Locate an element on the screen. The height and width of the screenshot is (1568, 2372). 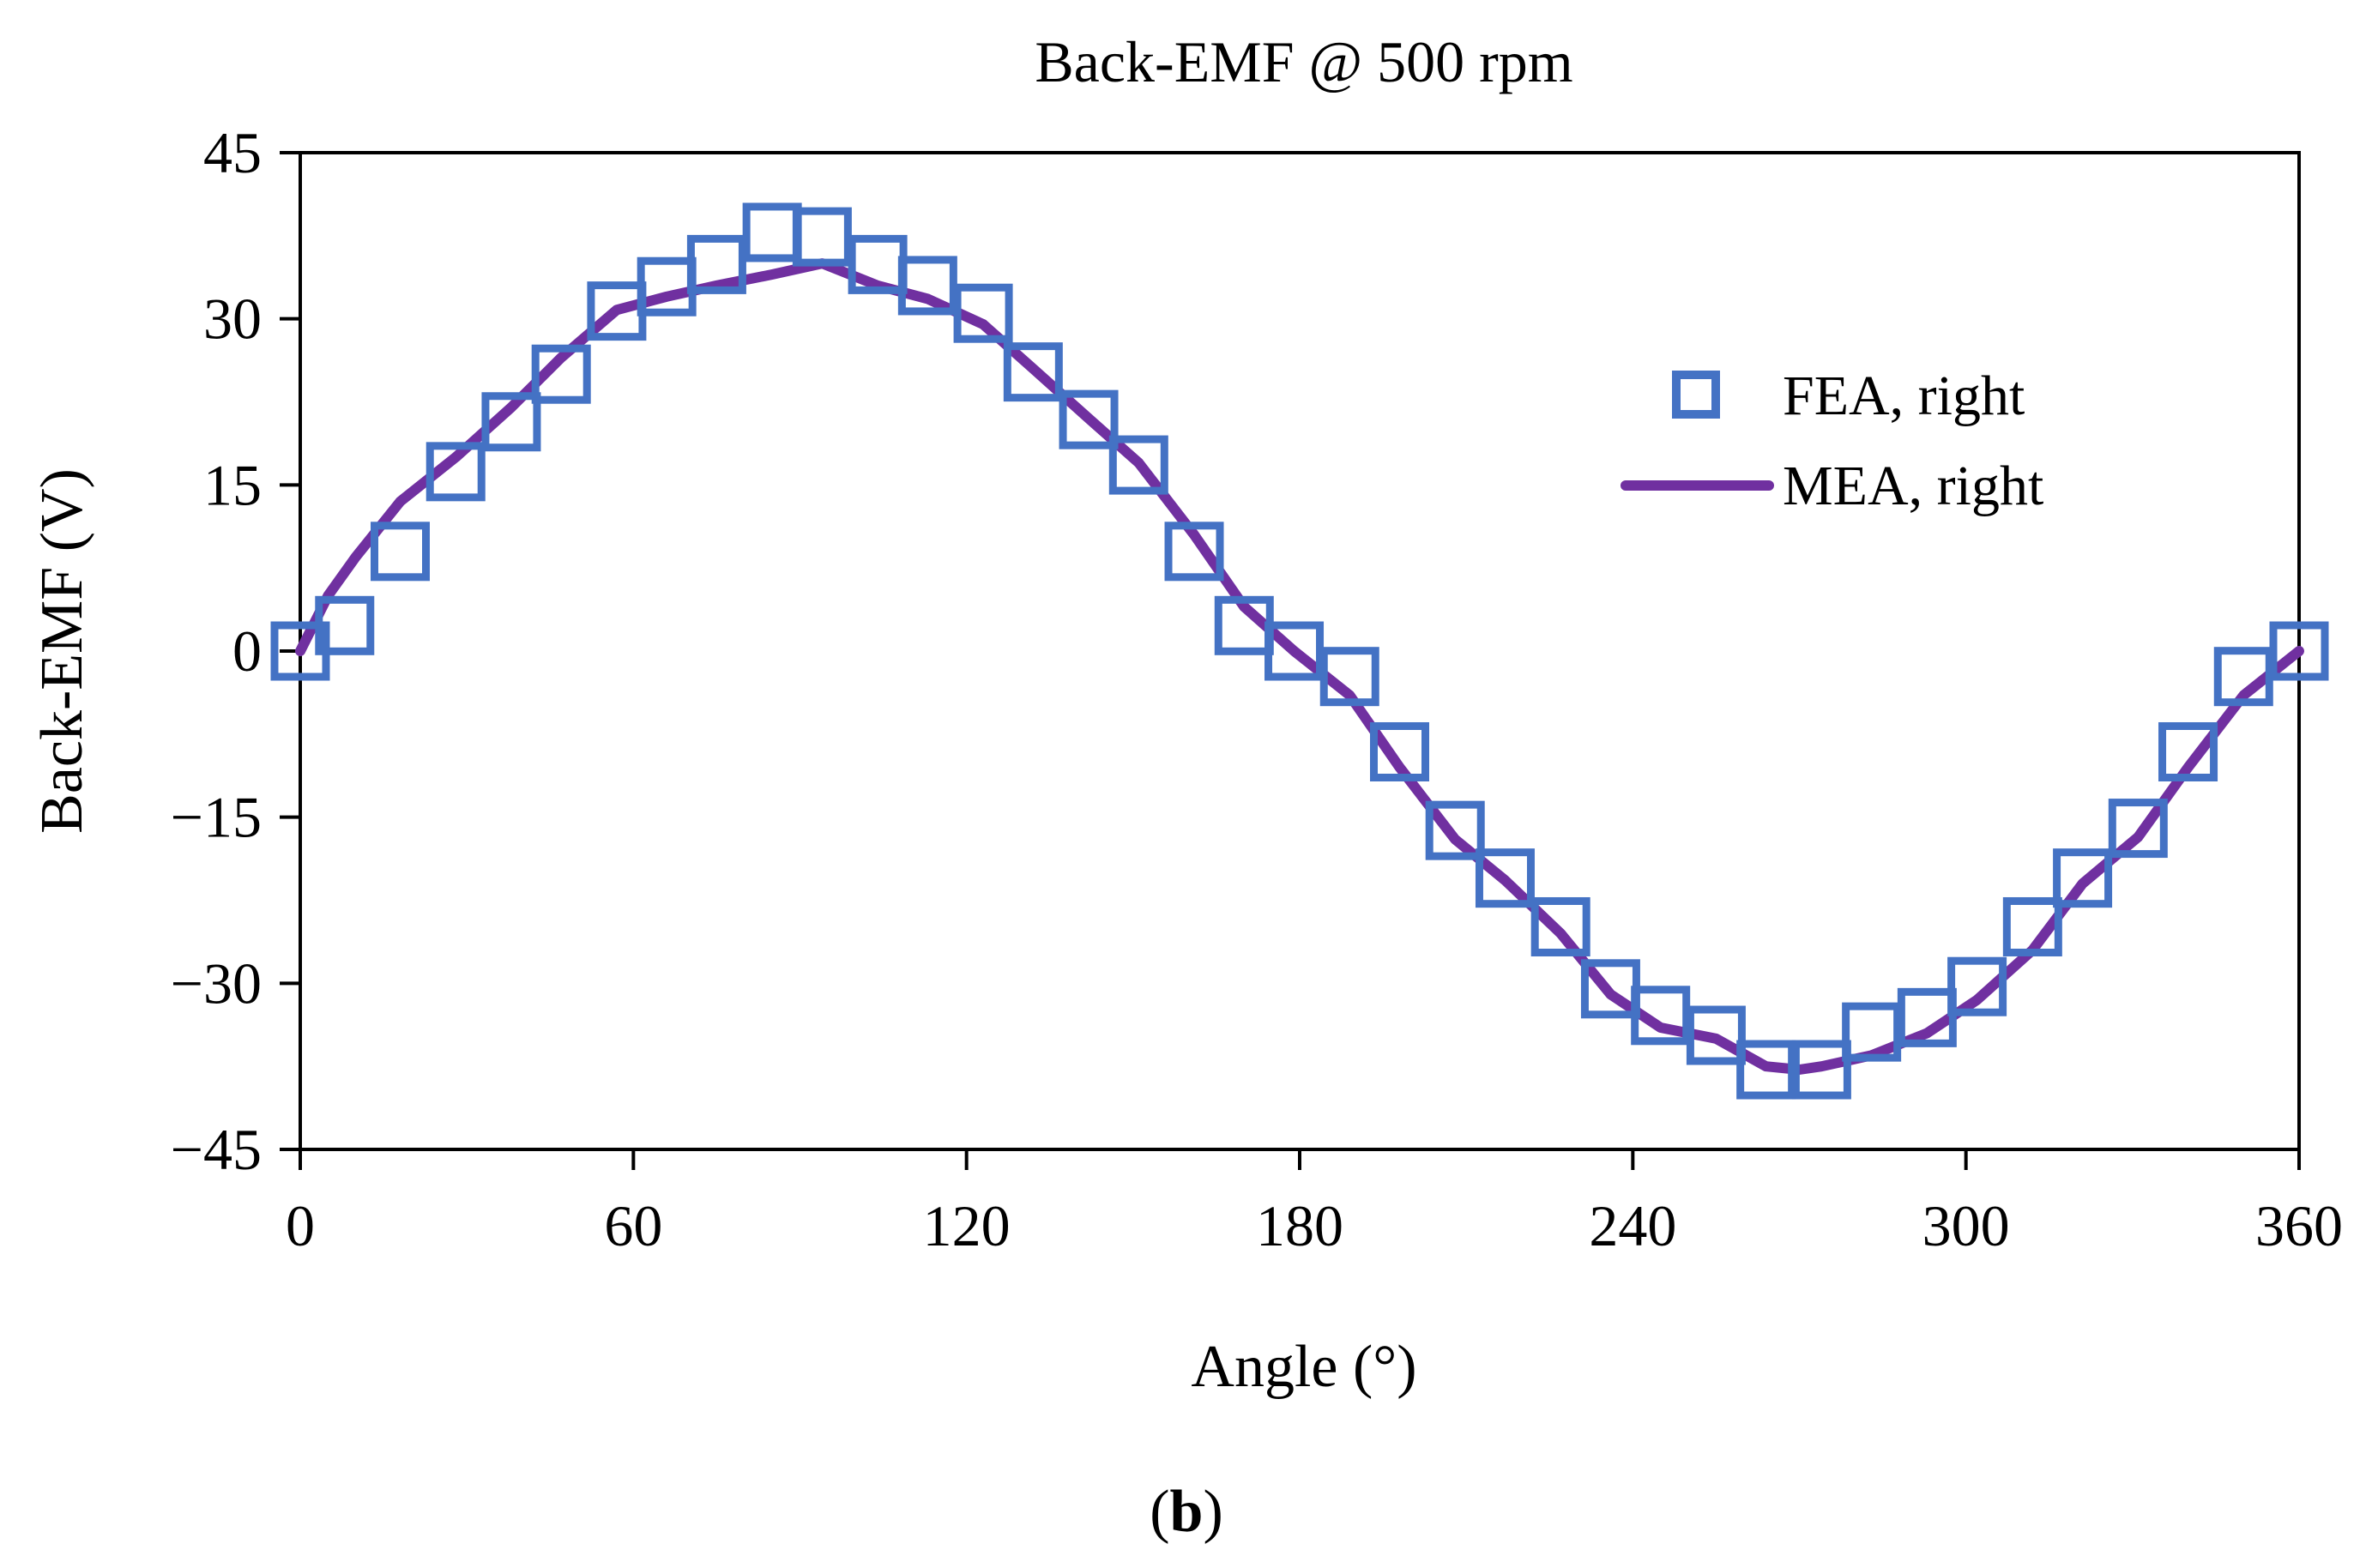
x-tick-label: 300 is located at coordinates (1966, 1225).